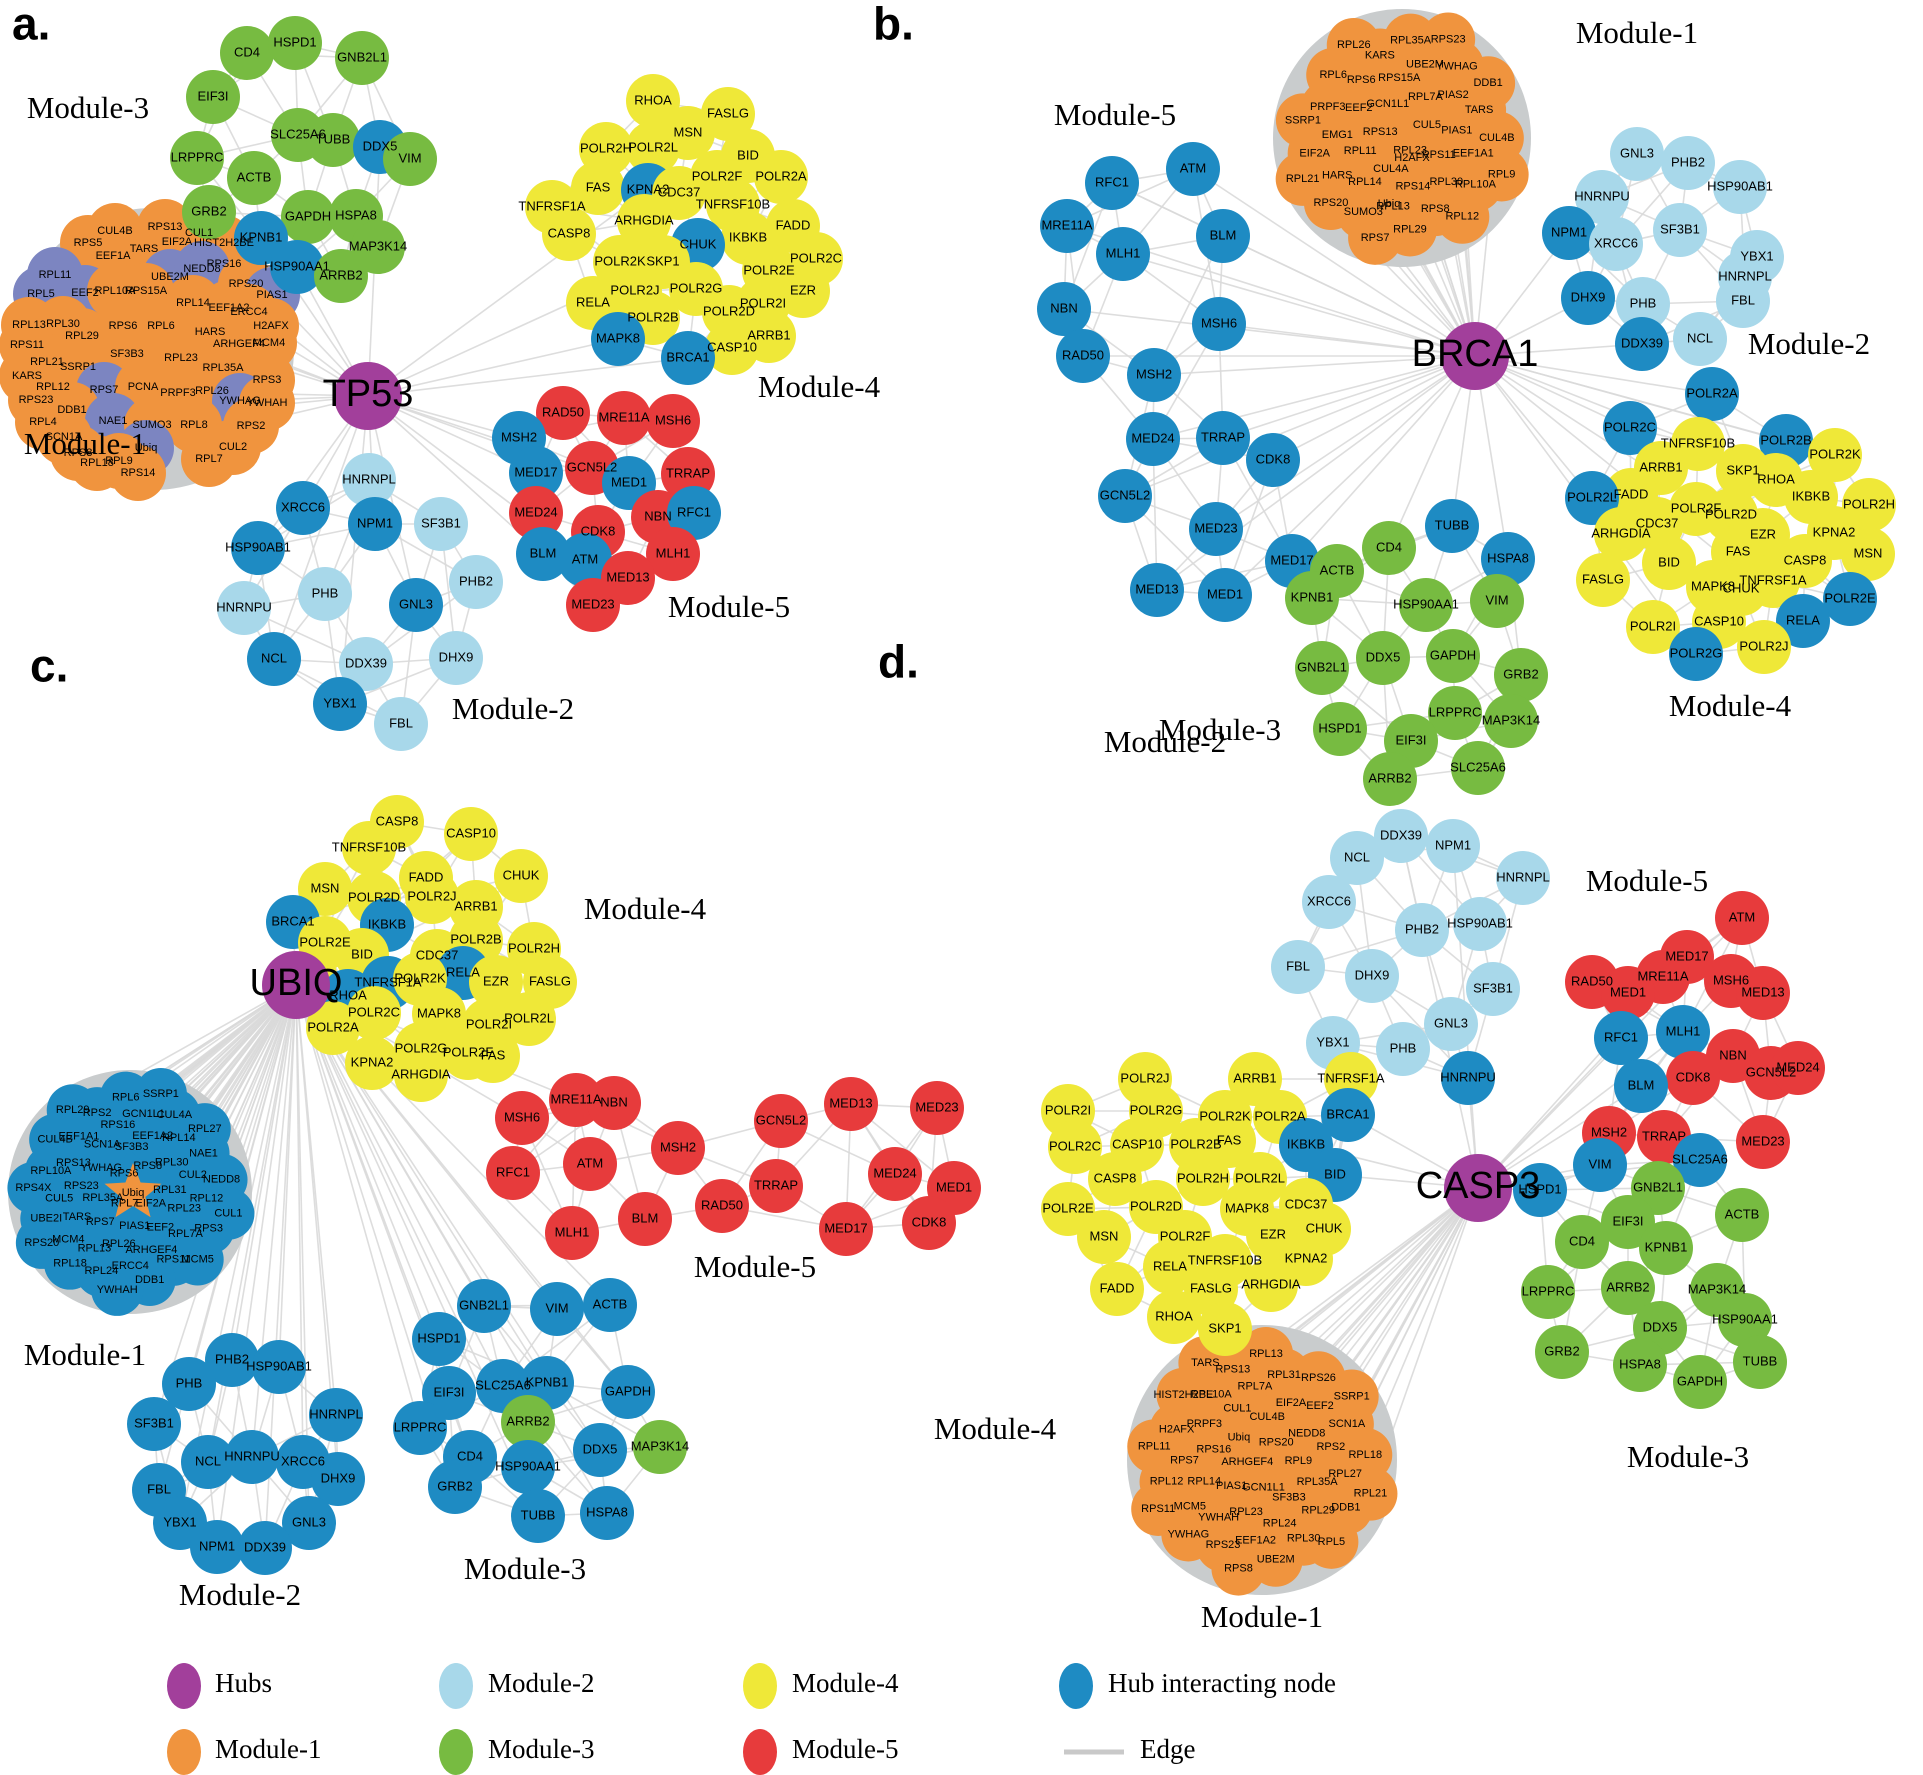  I want to click on node-DHX9, so click(1372, 976).